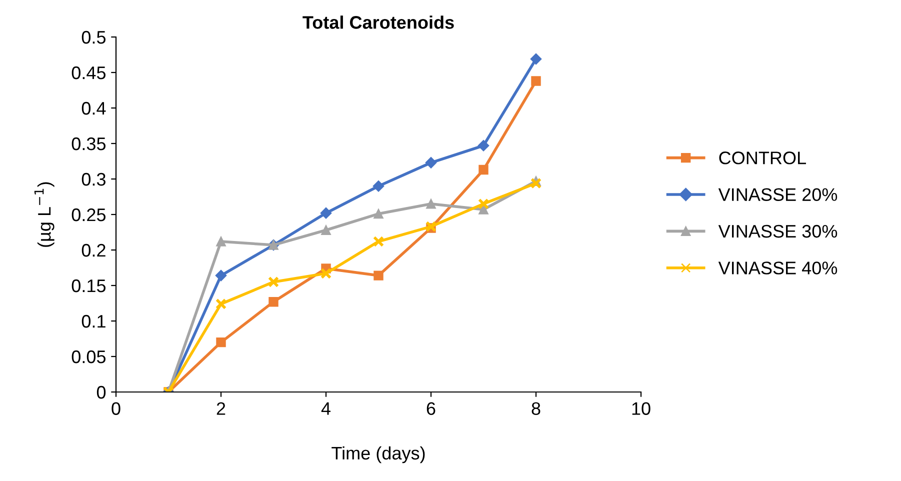  I want to click on x-tick-label: 10, so click(641, 408).